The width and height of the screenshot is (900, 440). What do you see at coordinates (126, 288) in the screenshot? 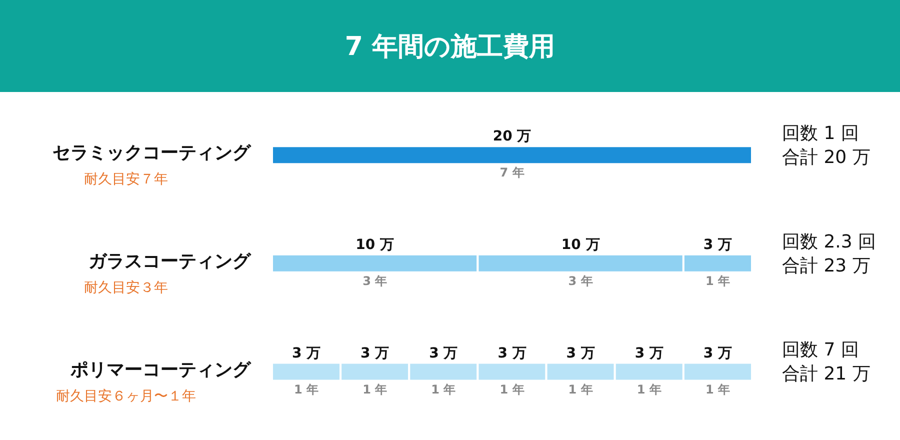
I see `text: 耐久目安３年` at bounding box center [126, 288].